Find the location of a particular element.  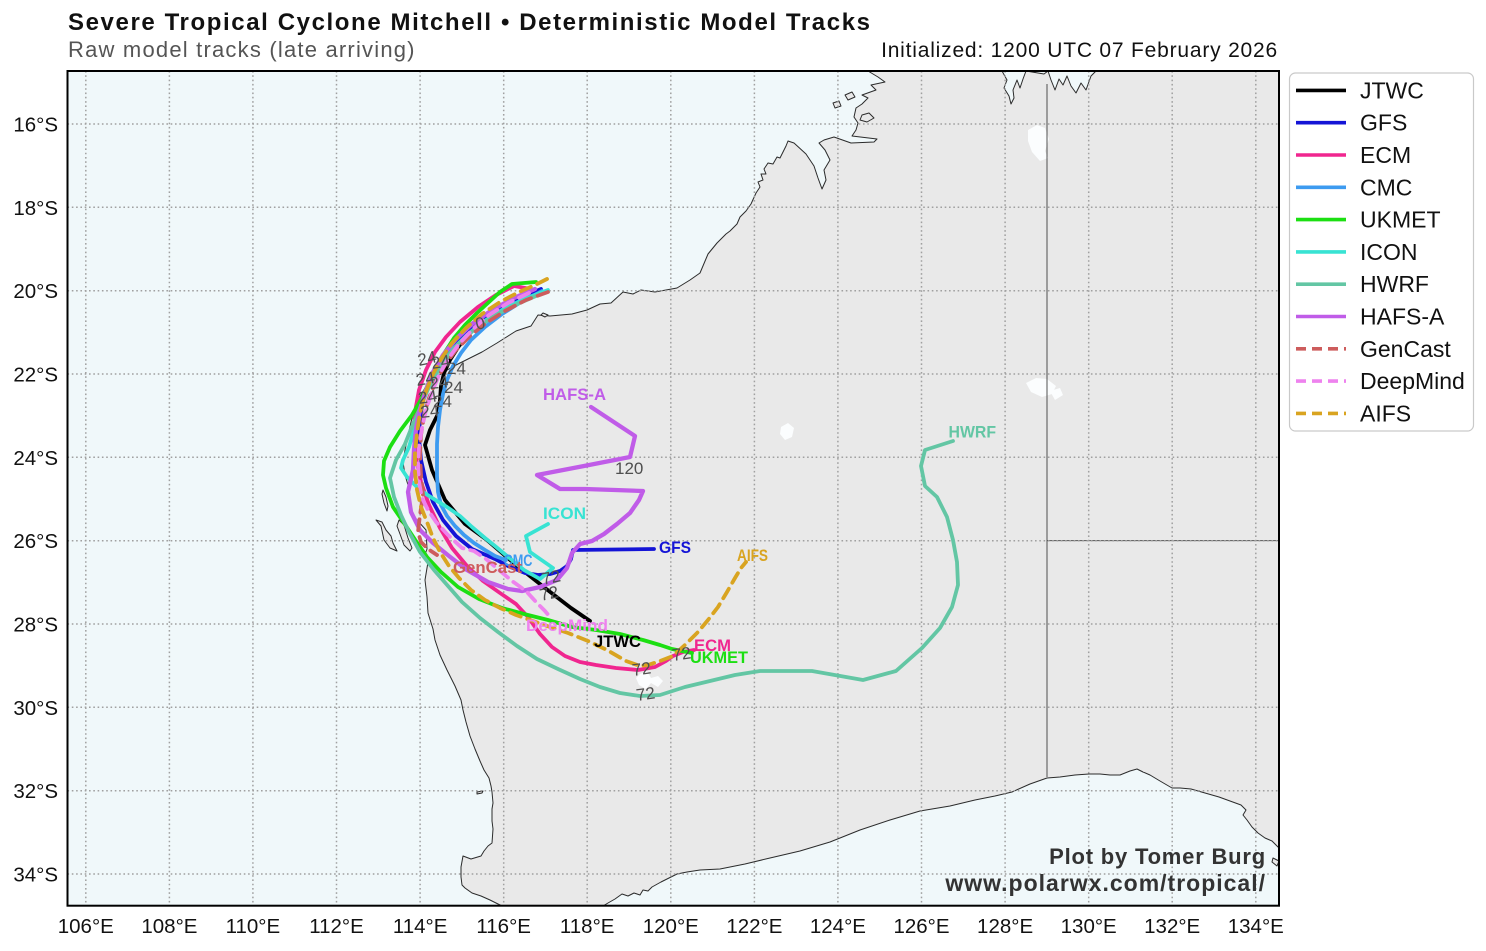

svg-text: 120 is located at coordinates (629, 468).